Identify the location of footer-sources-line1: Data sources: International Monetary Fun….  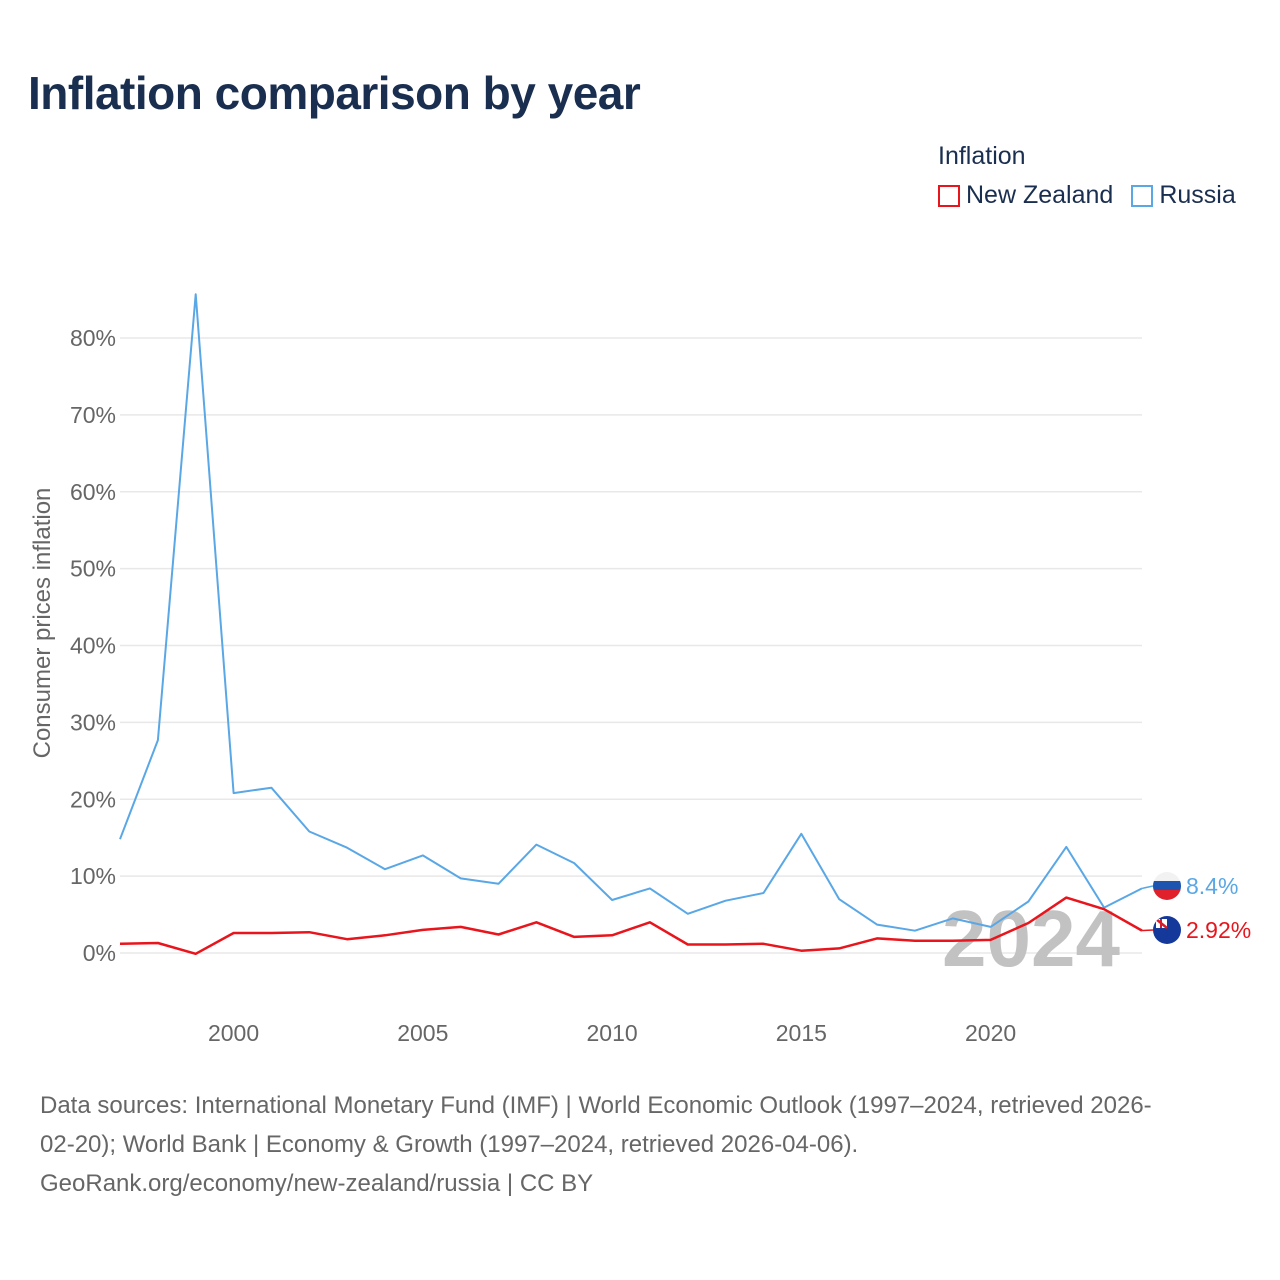
(596, 1105).